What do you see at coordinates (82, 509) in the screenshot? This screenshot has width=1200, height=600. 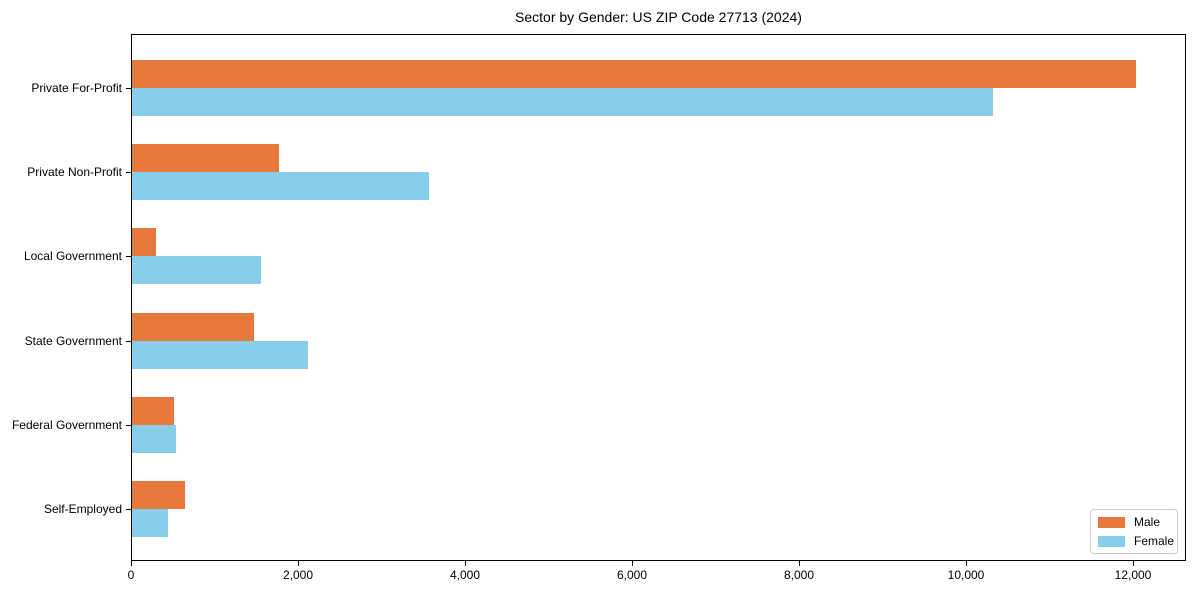 I see `y-tick-label-self-employed: Self-Employed` at bounding box center [82, 509].